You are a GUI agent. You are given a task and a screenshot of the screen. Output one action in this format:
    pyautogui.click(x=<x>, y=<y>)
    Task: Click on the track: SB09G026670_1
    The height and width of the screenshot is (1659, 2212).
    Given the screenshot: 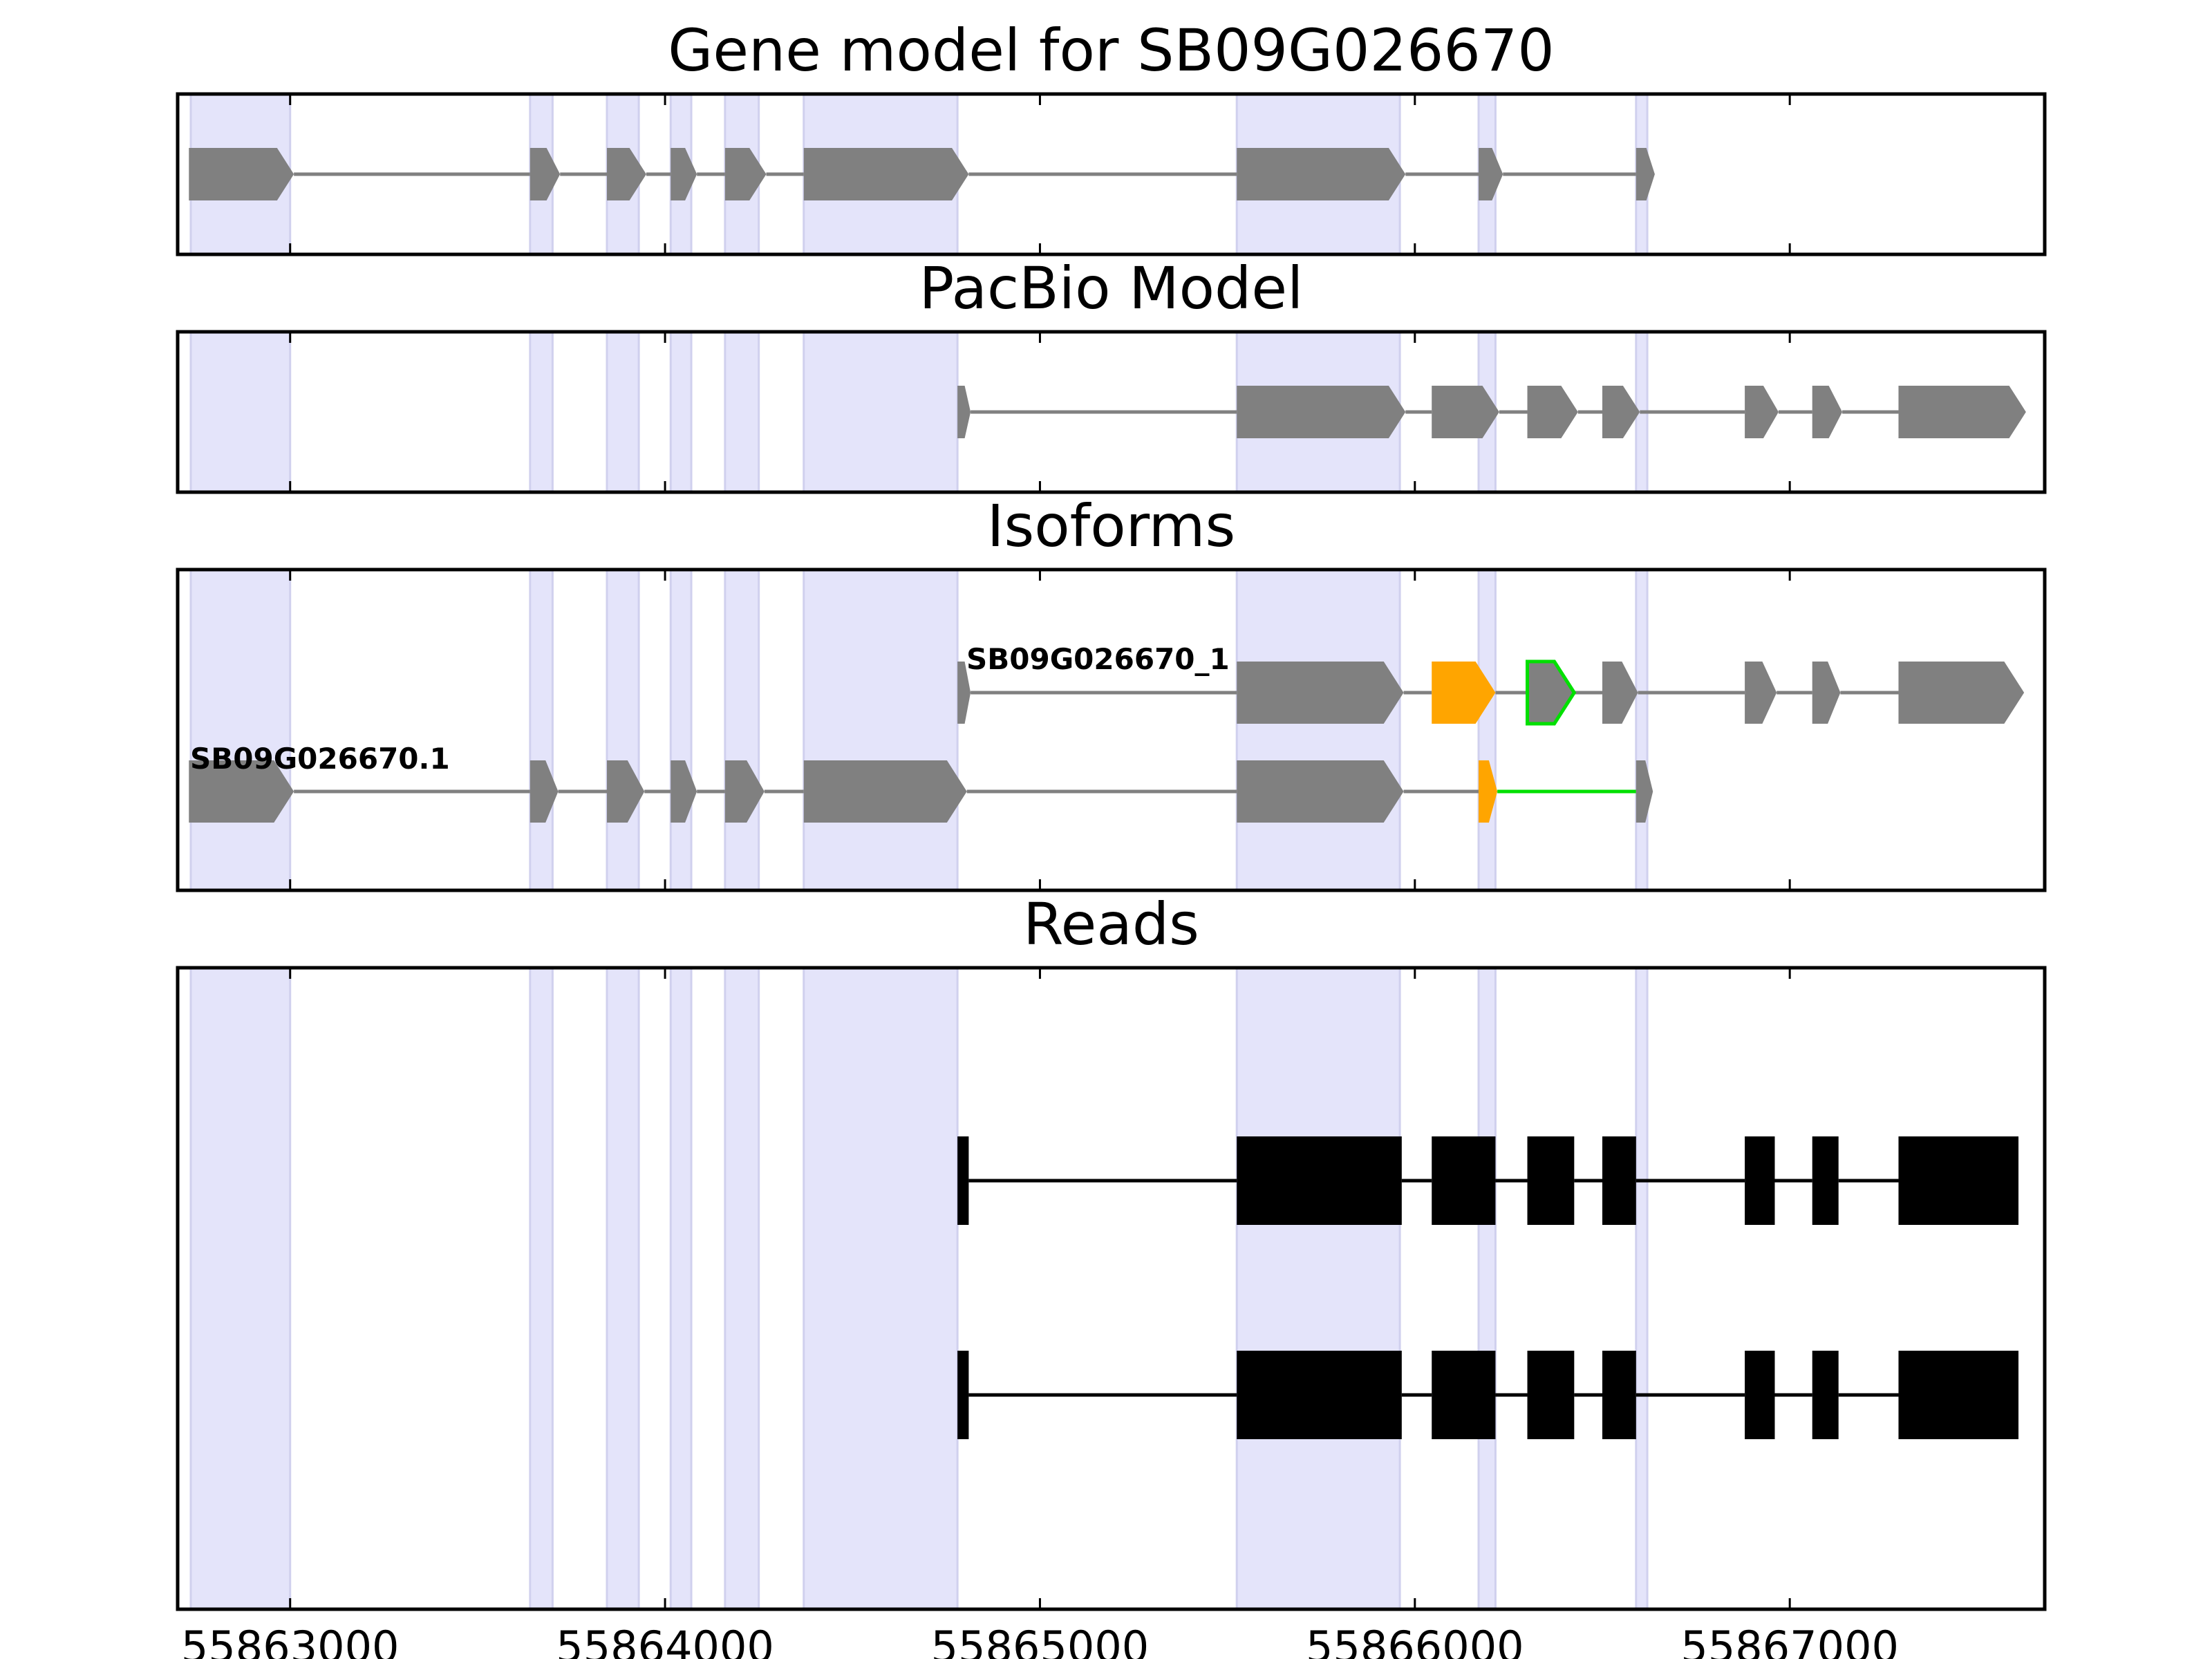 What is the action you would take?
    pyautogui.click(x=1491, y=684)
    